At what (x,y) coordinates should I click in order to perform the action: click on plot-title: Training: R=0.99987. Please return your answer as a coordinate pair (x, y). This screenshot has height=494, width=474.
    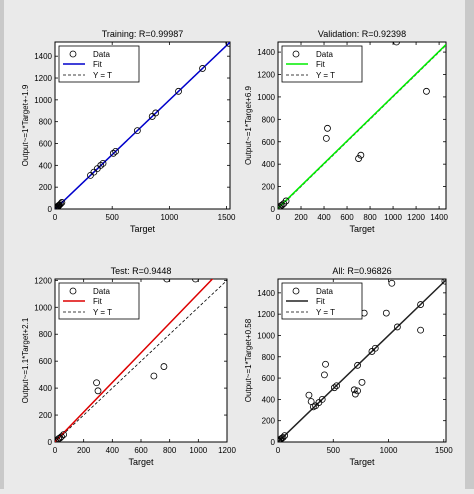
    Looking at the image, I should click on (142, 34).